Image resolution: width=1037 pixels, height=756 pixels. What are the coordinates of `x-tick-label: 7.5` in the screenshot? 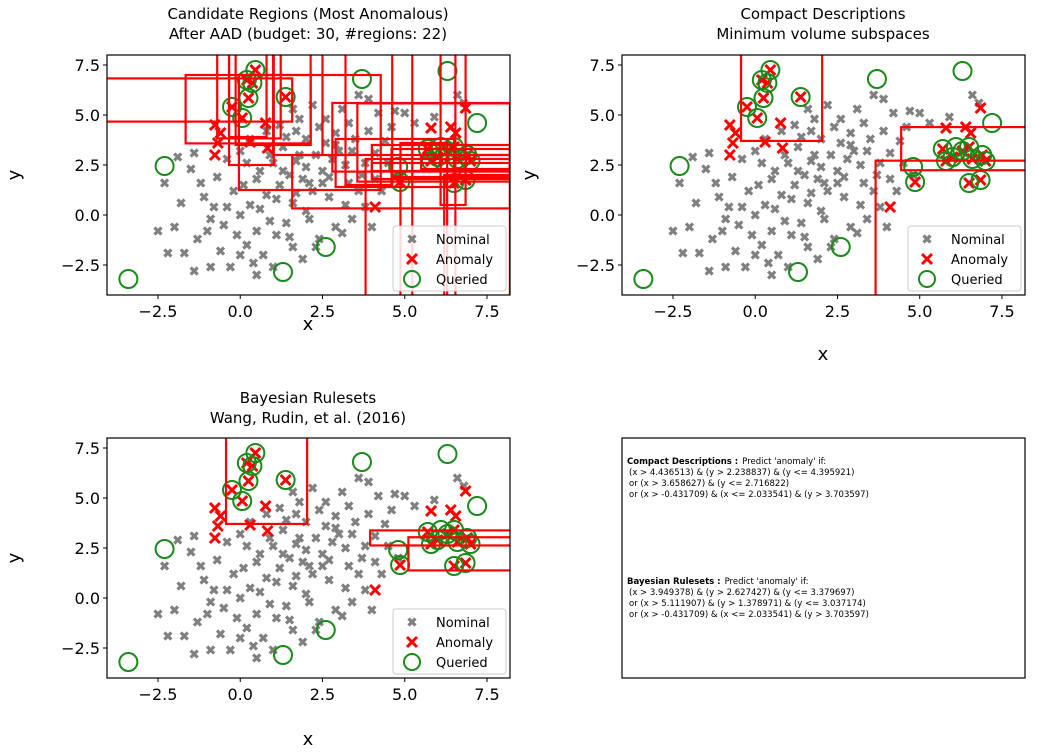 It's located at (486, 311).